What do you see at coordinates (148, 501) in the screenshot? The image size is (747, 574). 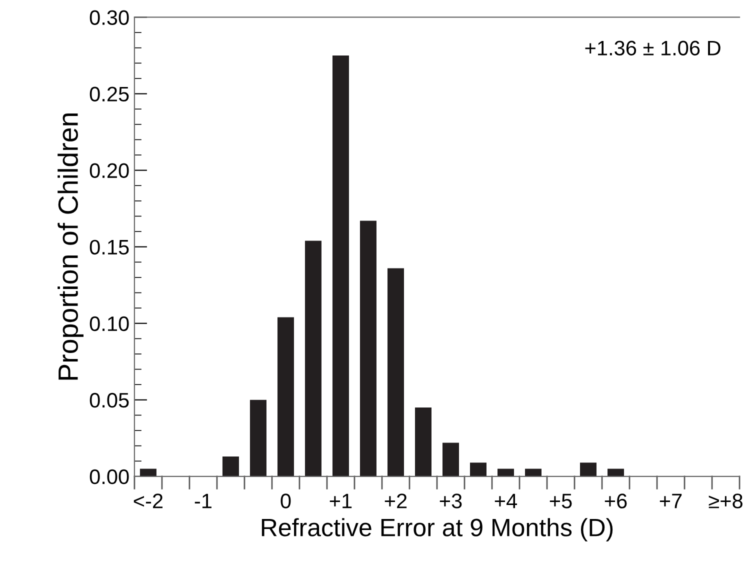 I see `x-tick-label: <-2` at bounding box center [148, 501].